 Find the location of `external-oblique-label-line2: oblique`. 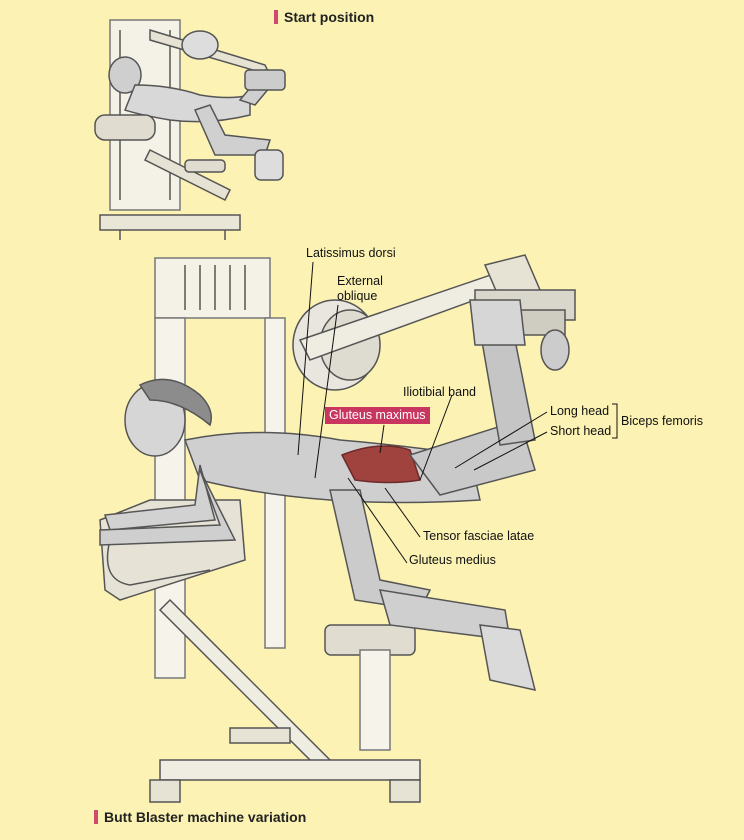

external-oblique-label-line2: oblique is located at coordinates (357, 296).